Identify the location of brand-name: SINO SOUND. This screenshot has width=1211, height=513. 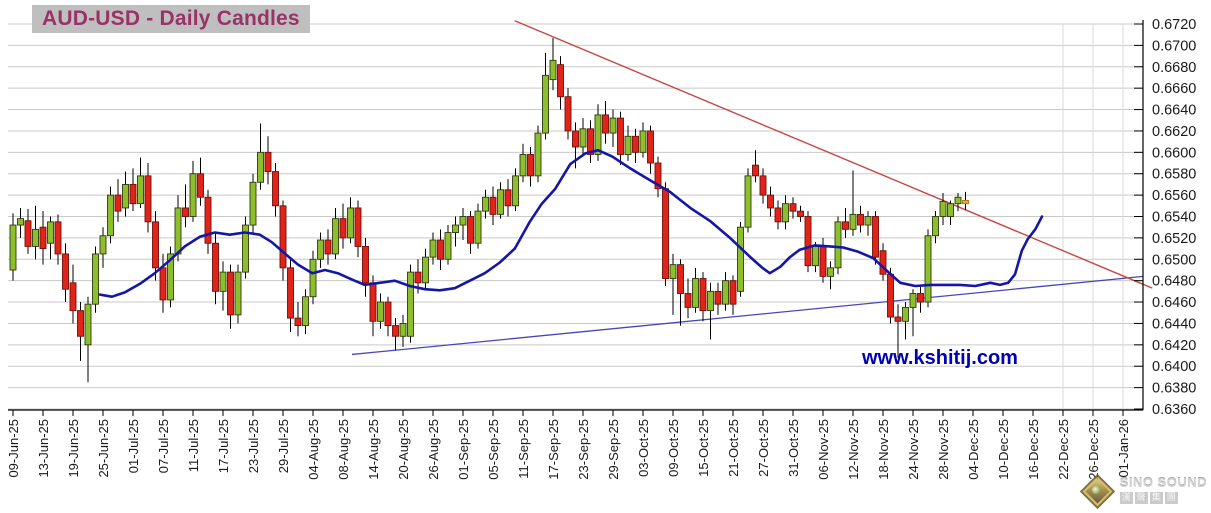
(1163, 482).